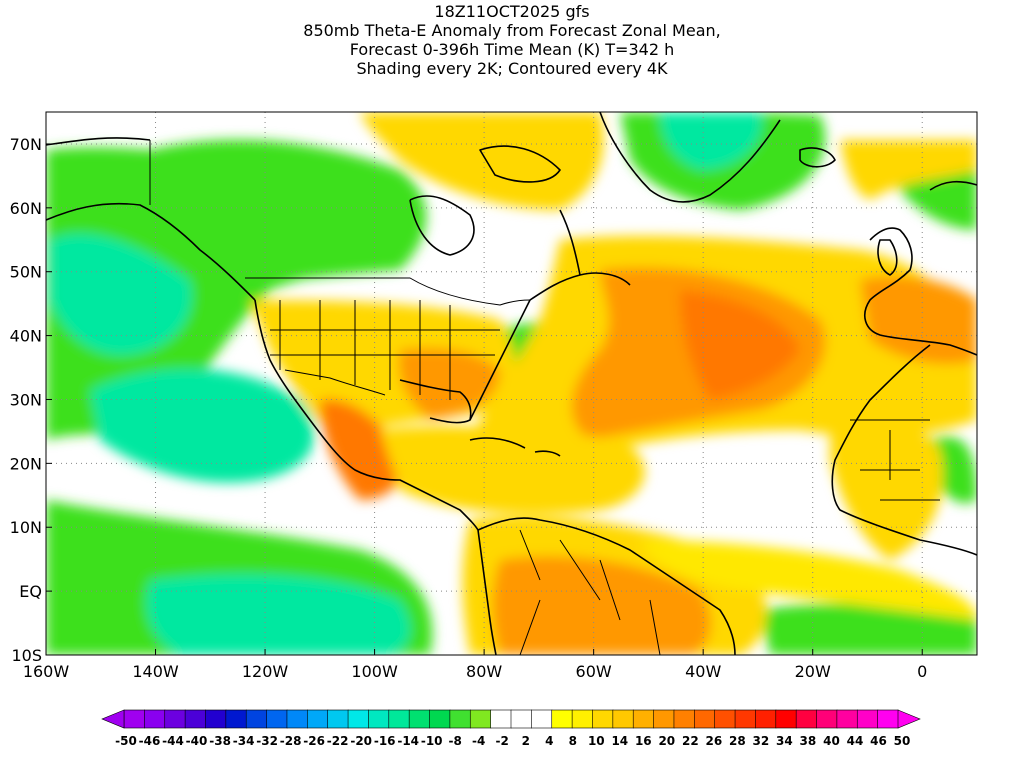  What do you see at coordinates (908, 170) in the screenshot?
I see `shade-europe-yellow` at bounding box center [908, 170].